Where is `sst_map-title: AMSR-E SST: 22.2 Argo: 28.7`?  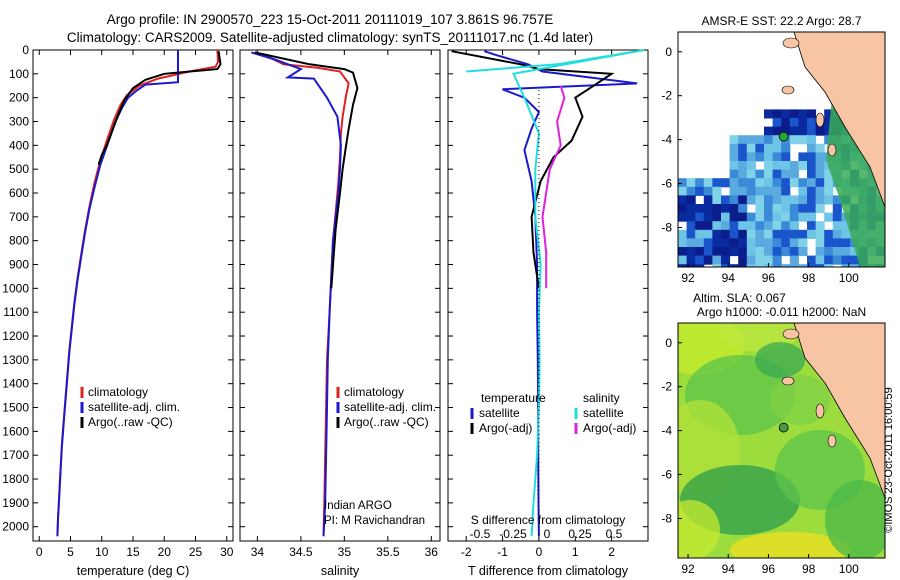 sst_map-title: AMSR-E SST: 22.2 Argo: 28.7 is located at coordinates (781, 21).